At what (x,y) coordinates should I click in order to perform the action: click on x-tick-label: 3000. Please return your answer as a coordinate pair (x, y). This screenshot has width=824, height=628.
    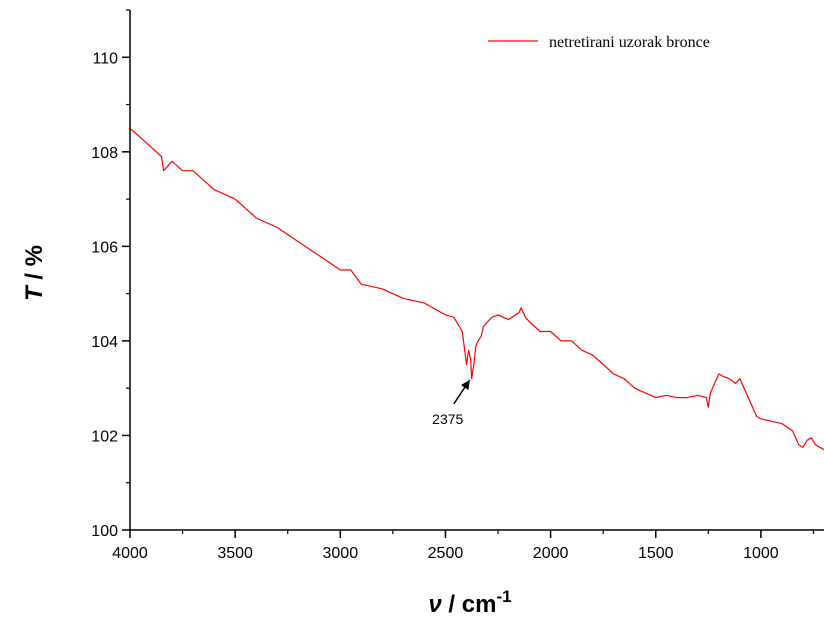
    Looking at the image, I should click on (341, 553).